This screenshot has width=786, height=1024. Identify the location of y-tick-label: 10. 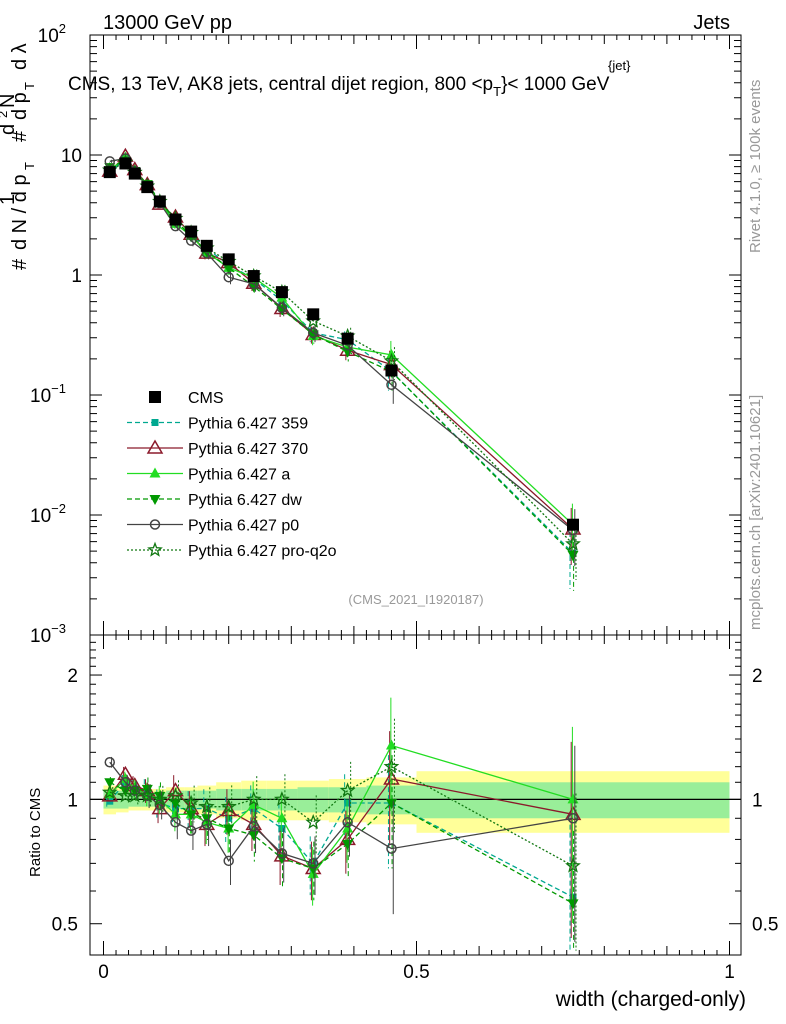
(71, 156).